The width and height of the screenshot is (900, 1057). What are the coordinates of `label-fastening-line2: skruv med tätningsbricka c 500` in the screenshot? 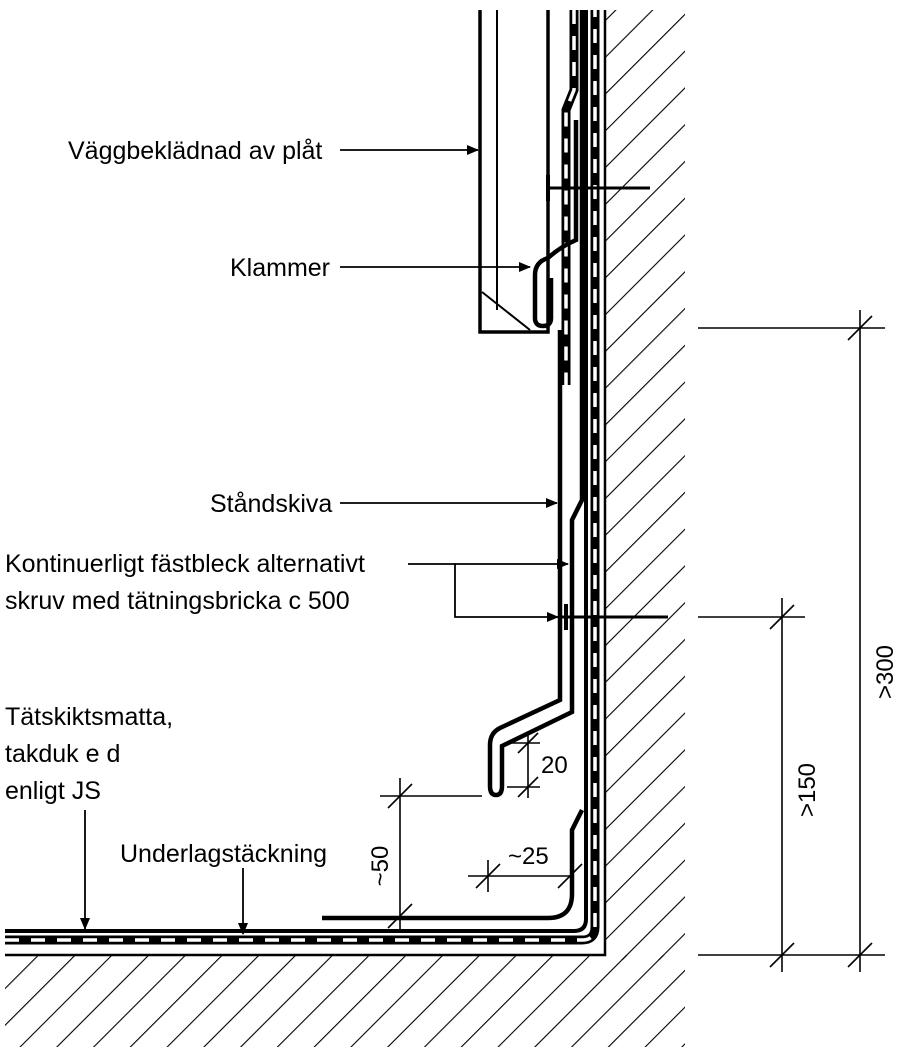 It's located at (177, 601).